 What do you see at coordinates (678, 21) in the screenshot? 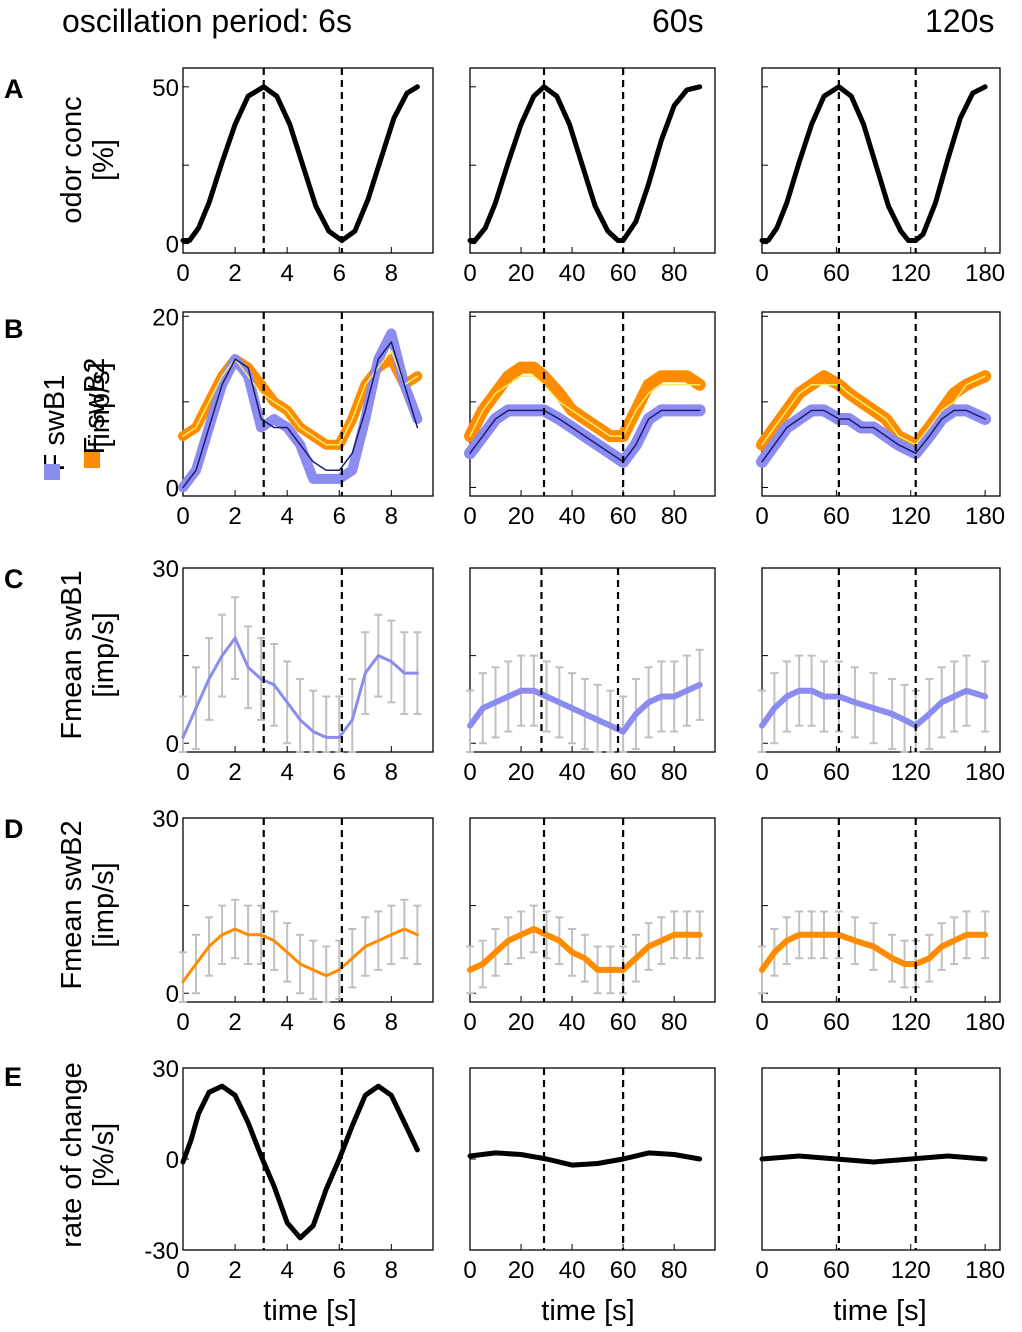
I see `column-title-60s: 60s` at bounding box center [678, 21].